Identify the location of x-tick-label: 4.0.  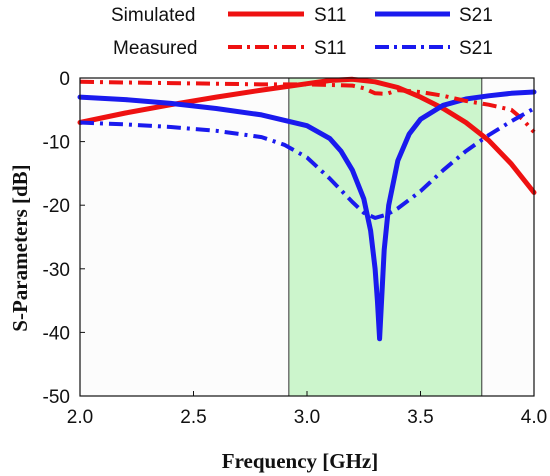
(534, 417).